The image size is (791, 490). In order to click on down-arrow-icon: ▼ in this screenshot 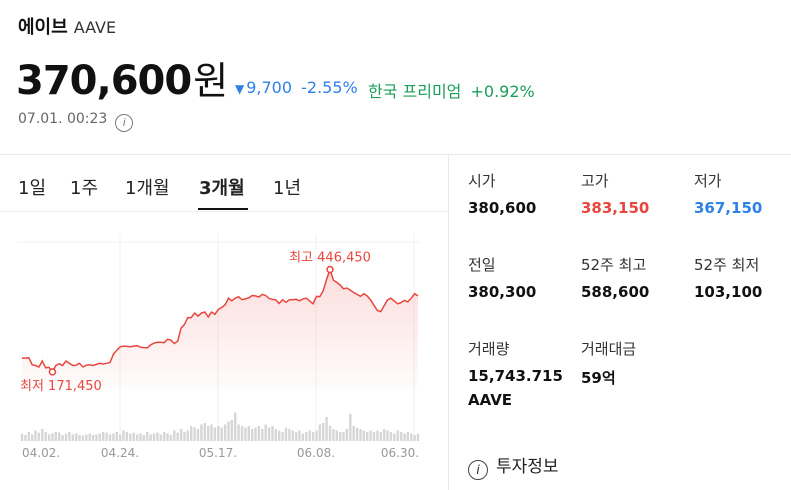, I will do `click(240, 89)`.